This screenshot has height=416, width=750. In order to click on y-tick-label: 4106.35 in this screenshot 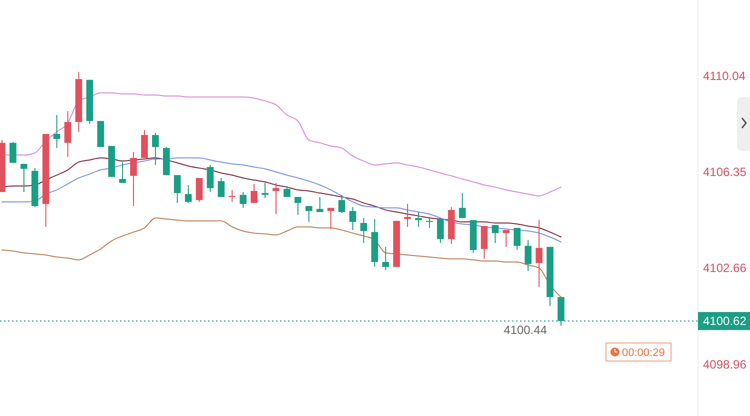, I will do `click(725, 172)`.